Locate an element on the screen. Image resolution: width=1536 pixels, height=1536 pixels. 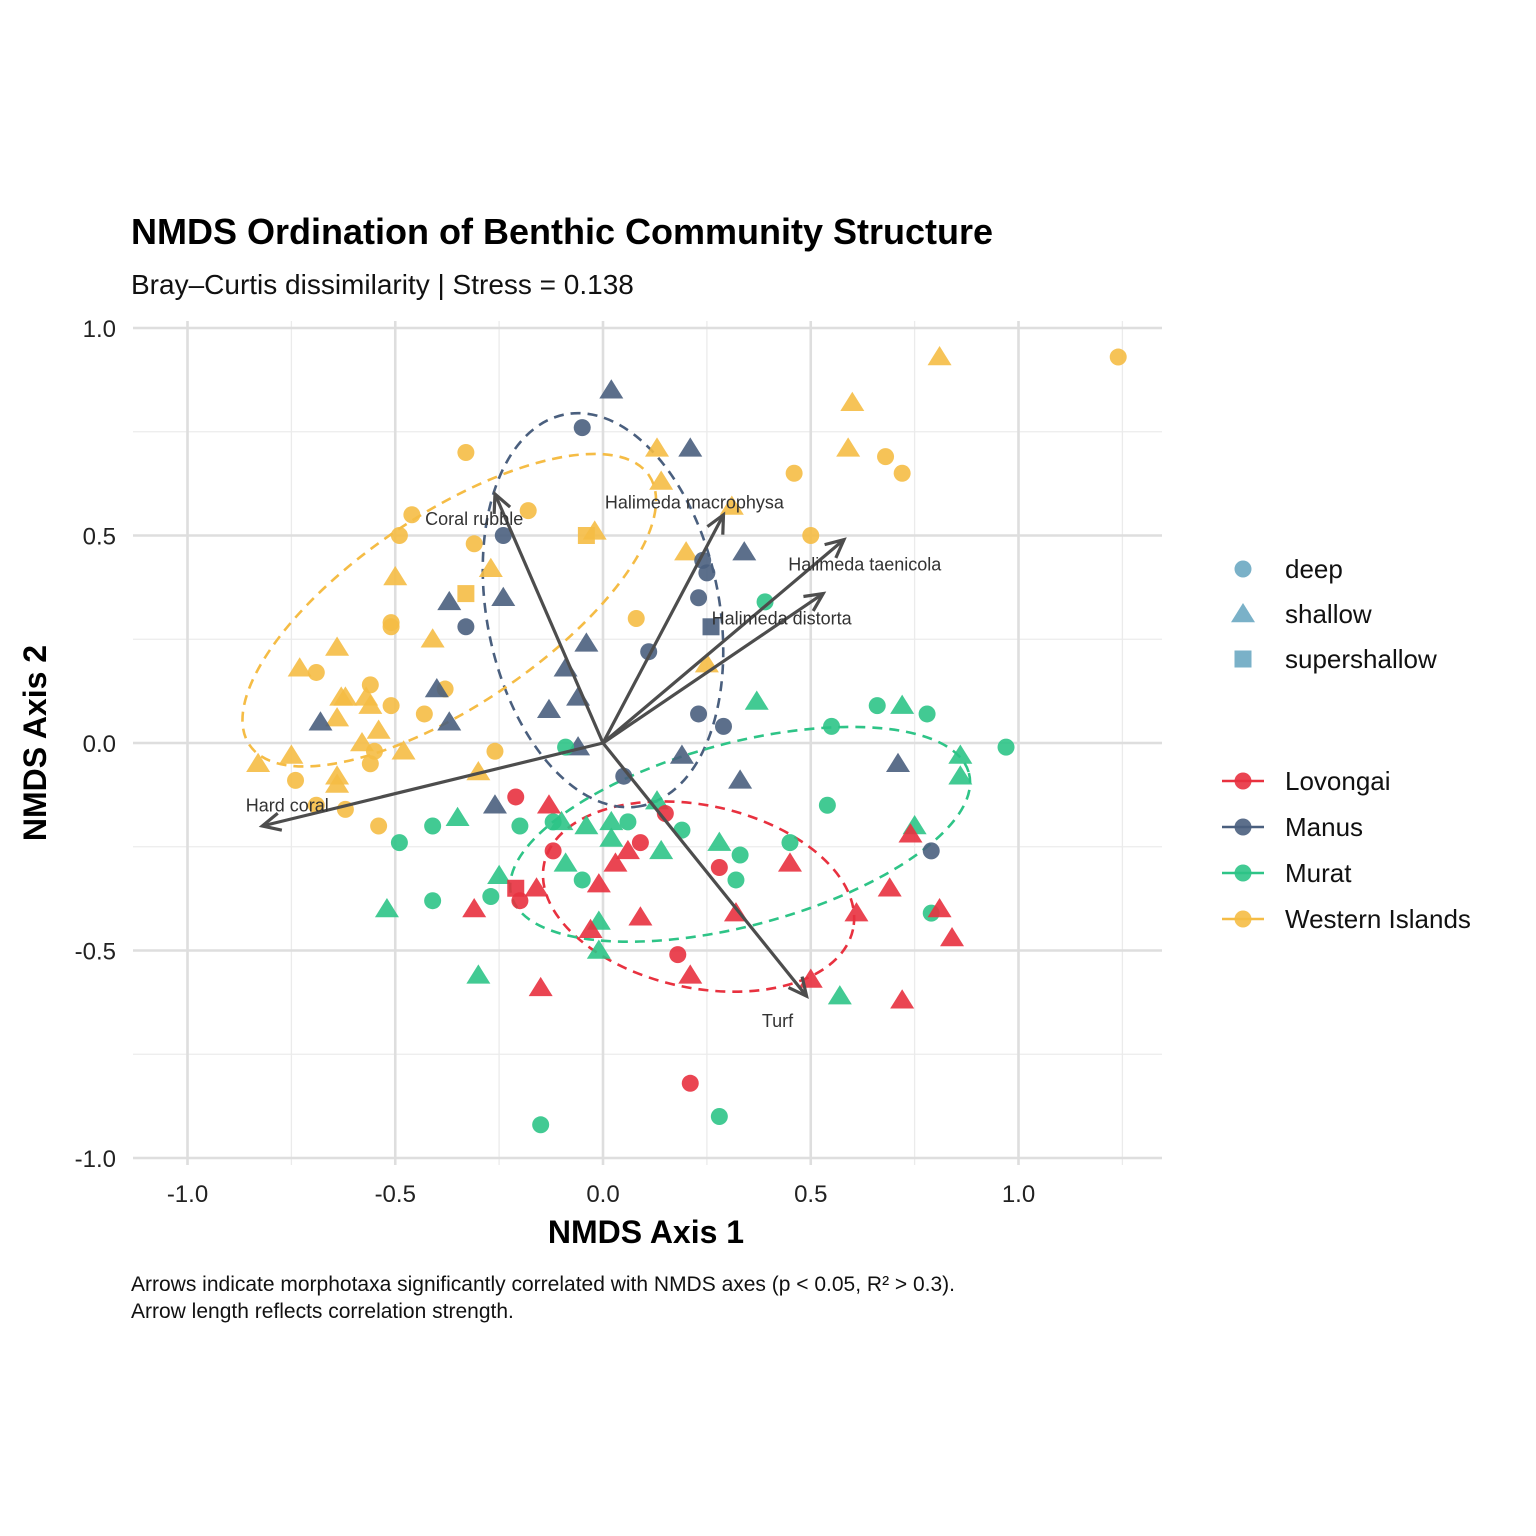
x-tick-label: -0.5 is located at coordinates (395, 1194).